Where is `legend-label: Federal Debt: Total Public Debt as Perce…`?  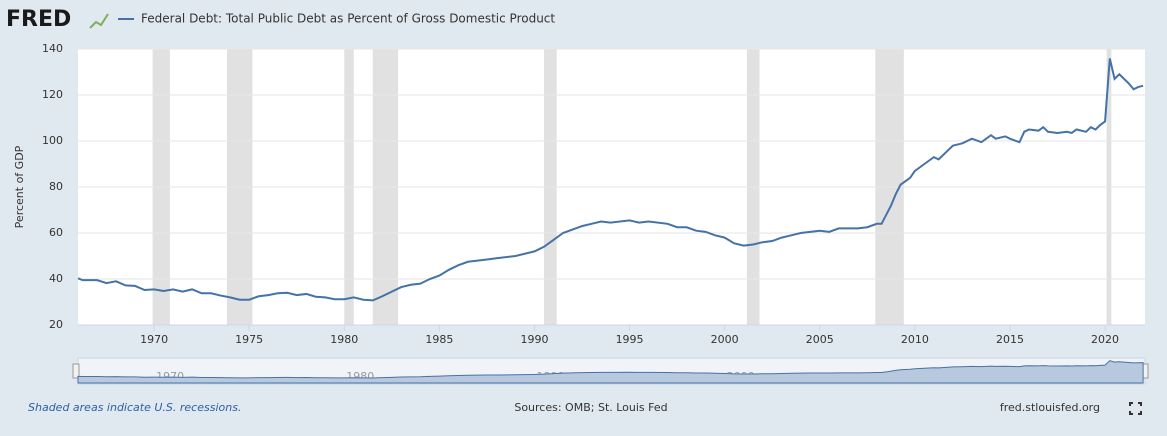 legend-label: Federal Debt: Total Public Debt as Perce… is located at coordinates (348, 19).